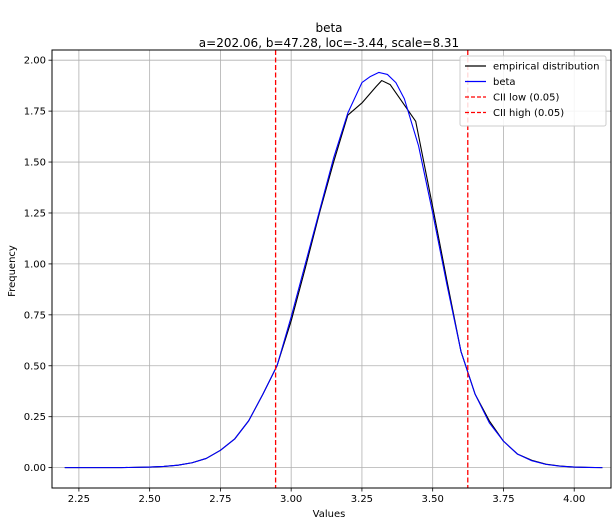 This screenshot has height=526, width=615. Describe the element at coordinates (291, 499) in the screenshot. I see `x-tick-label: 3.00` at that location.